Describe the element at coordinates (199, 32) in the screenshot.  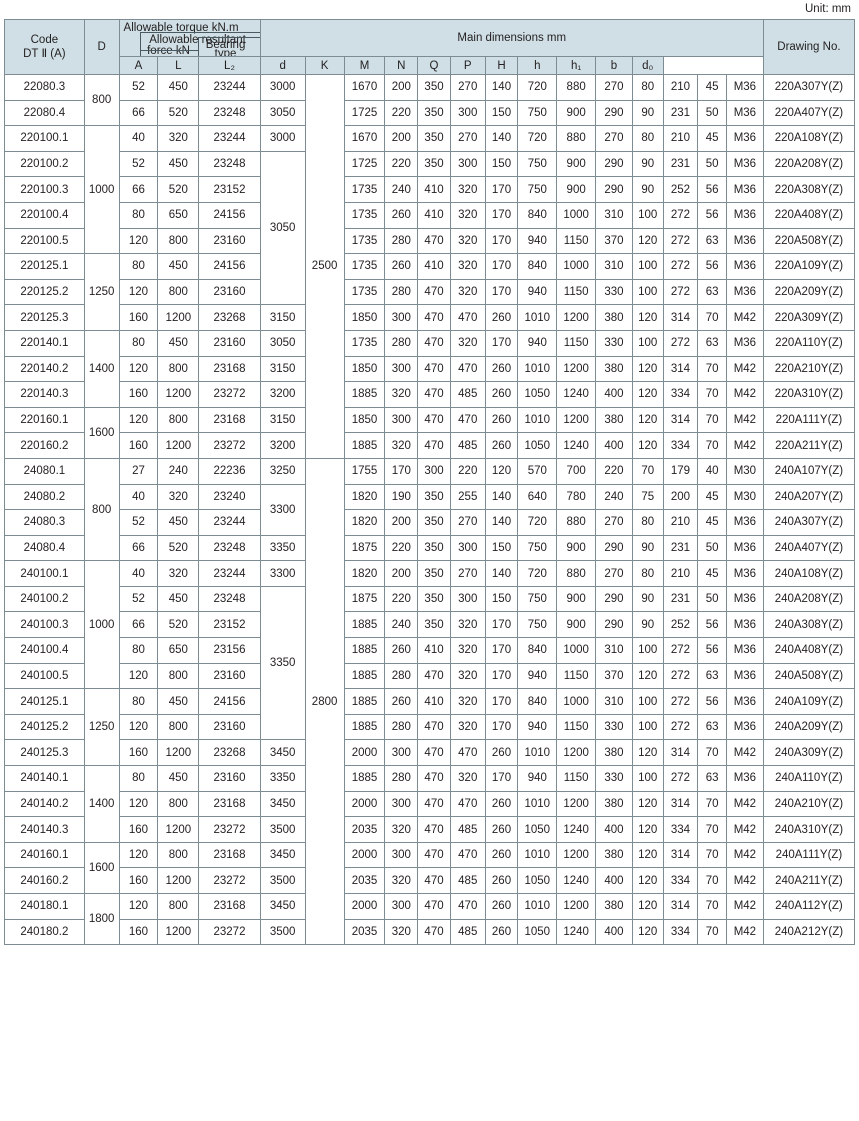
I see `divider-torque-bottom` at that location.